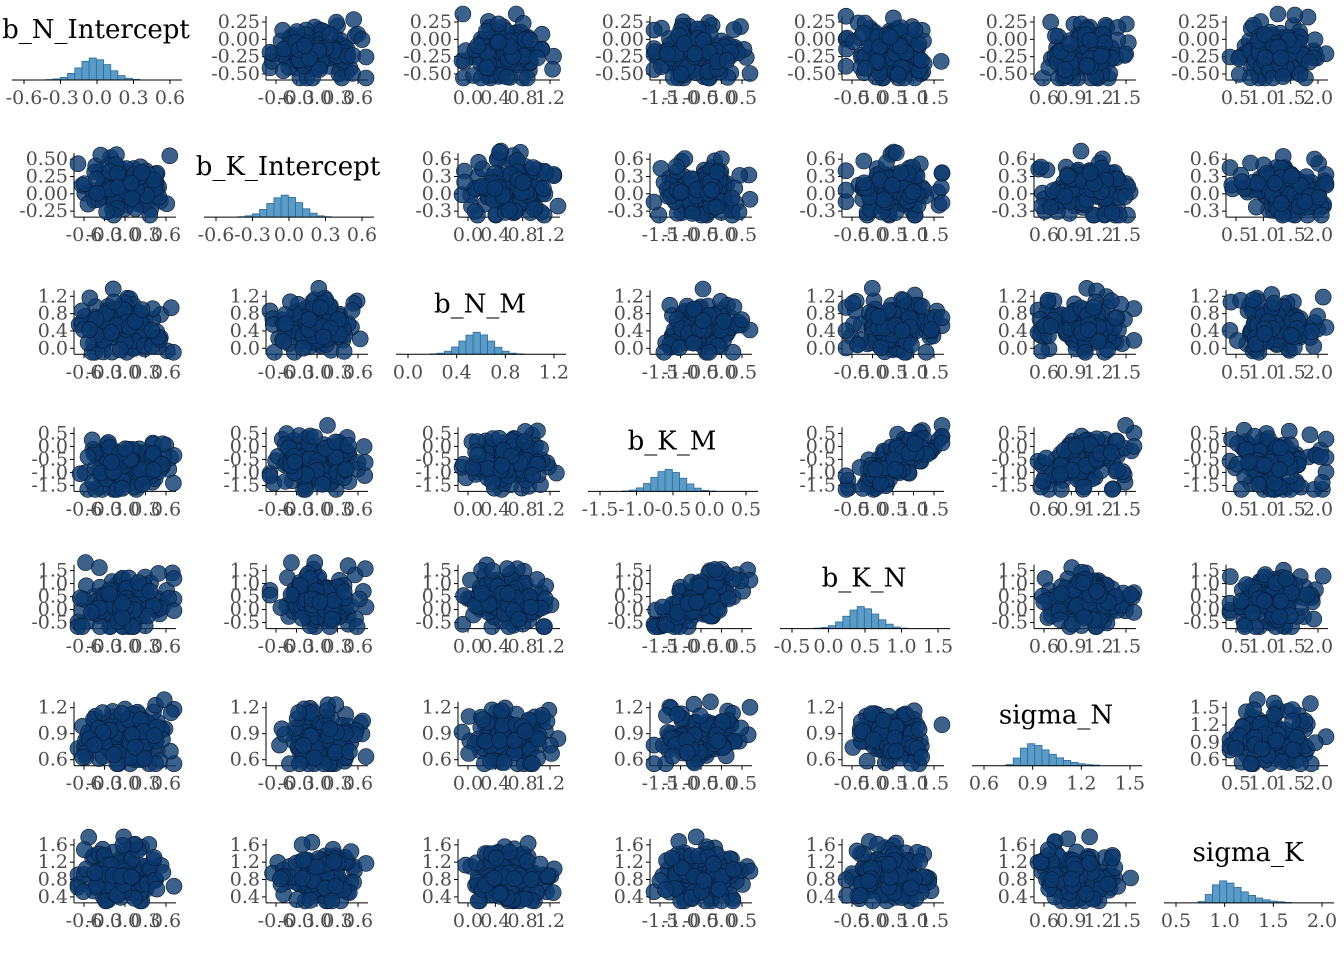  What do you see at coordinates (1291, 647) in the screenshot?
I see `x-tick-label: 1.5` at bounding box center [1291, 647].